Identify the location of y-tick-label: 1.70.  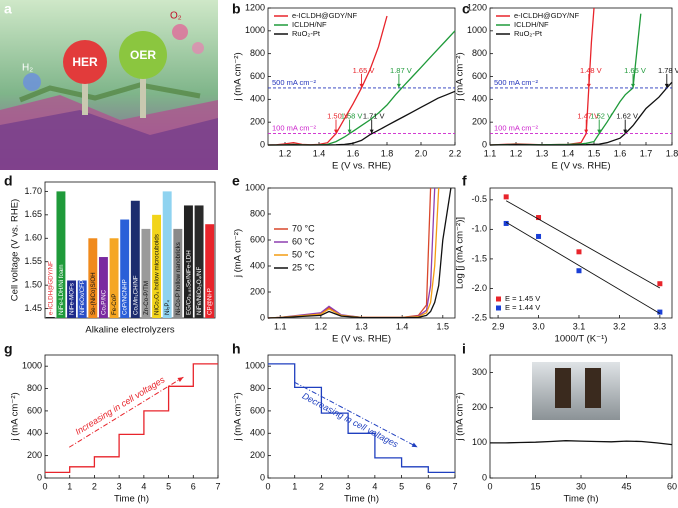
(33, 191).